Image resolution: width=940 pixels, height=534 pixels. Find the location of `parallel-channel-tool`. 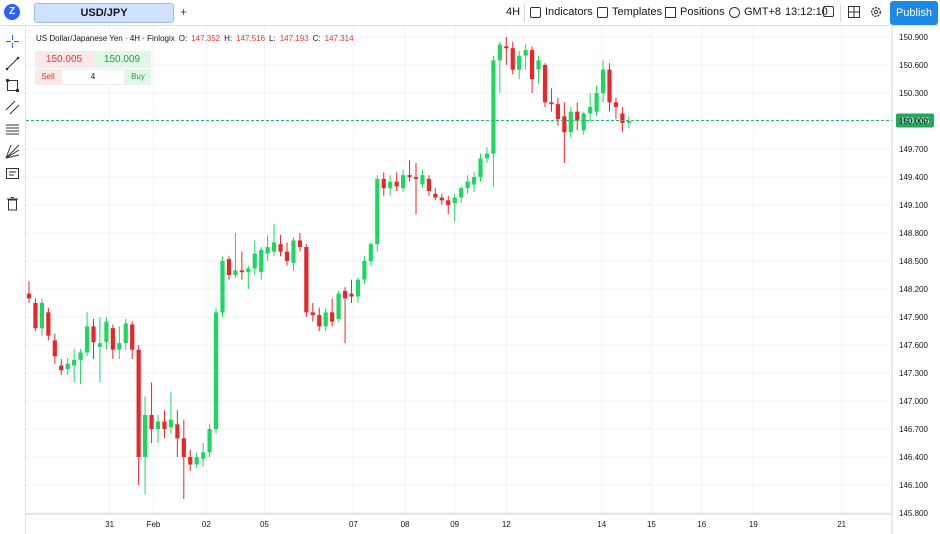

parallel-channel-tool is located at coordinates (12, 107).